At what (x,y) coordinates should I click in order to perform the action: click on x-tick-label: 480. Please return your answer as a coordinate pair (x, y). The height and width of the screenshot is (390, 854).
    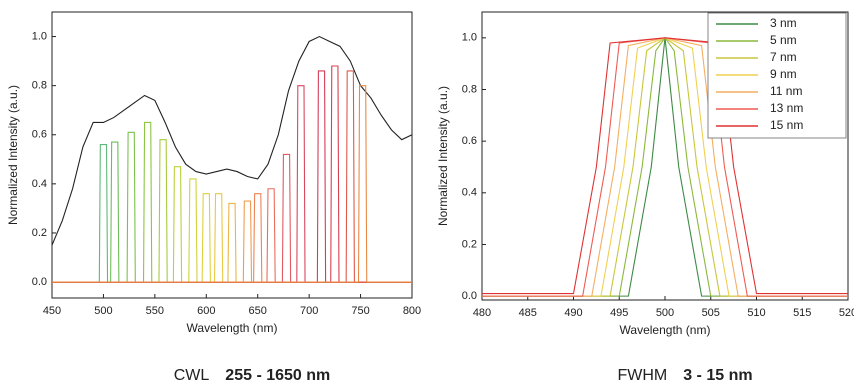
    Looking at the image, I should click on (482, 313).